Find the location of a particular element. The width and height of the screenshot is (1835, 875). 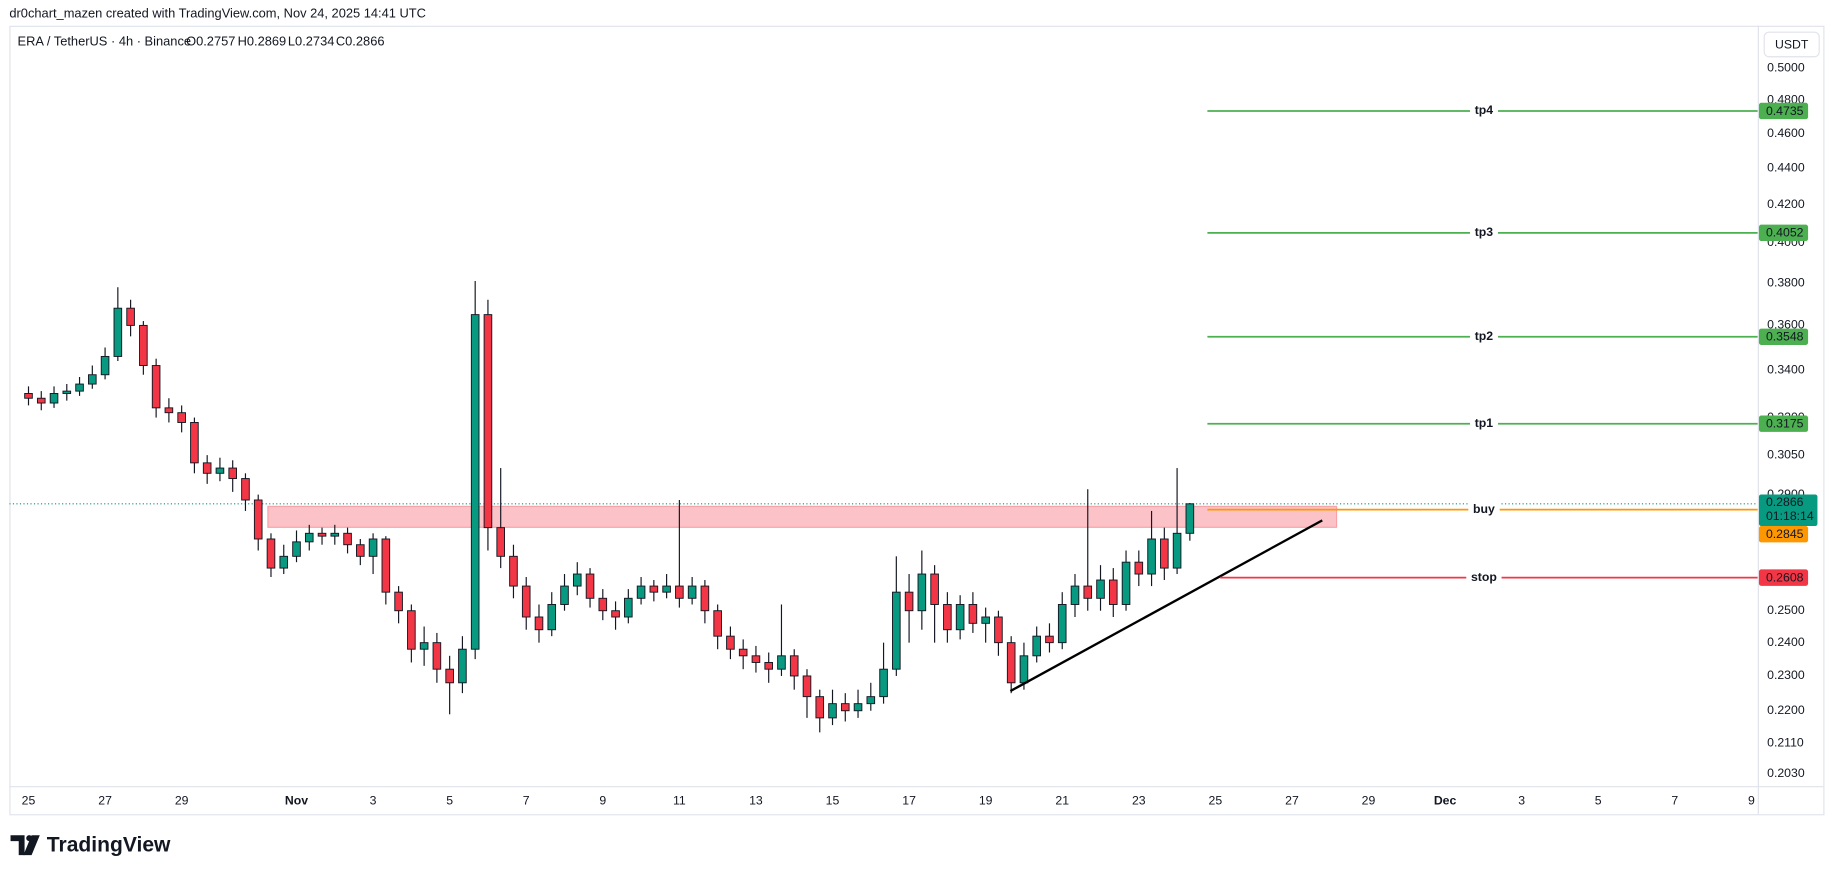

x-tick-label: 21 is located at coordinates (1062, 801).